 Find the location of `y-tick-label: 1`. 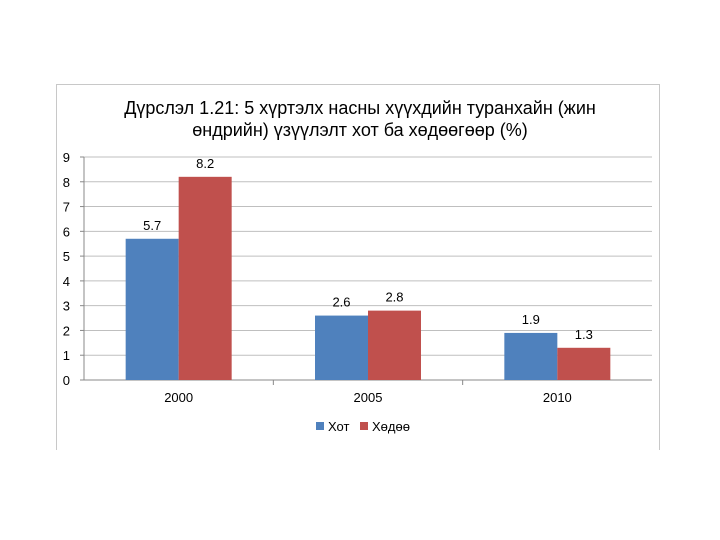

y-tick-label: 1 is located at coordinates (66, 355).